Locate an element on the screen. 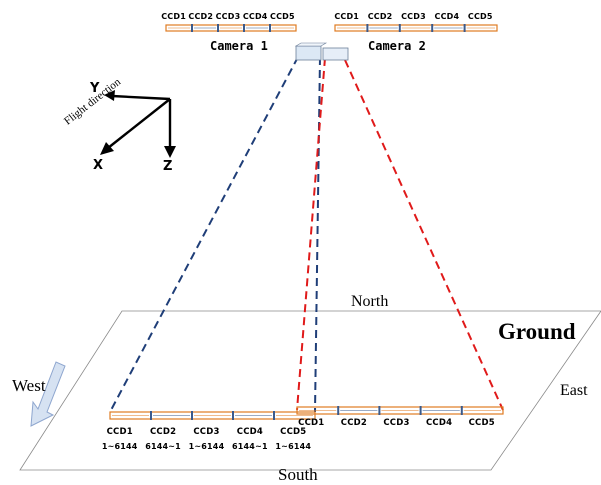 The width and height of the screenshot is (601, 485). camera1-ccd-label-3: CCD3 is located at coordinates (228, 16).